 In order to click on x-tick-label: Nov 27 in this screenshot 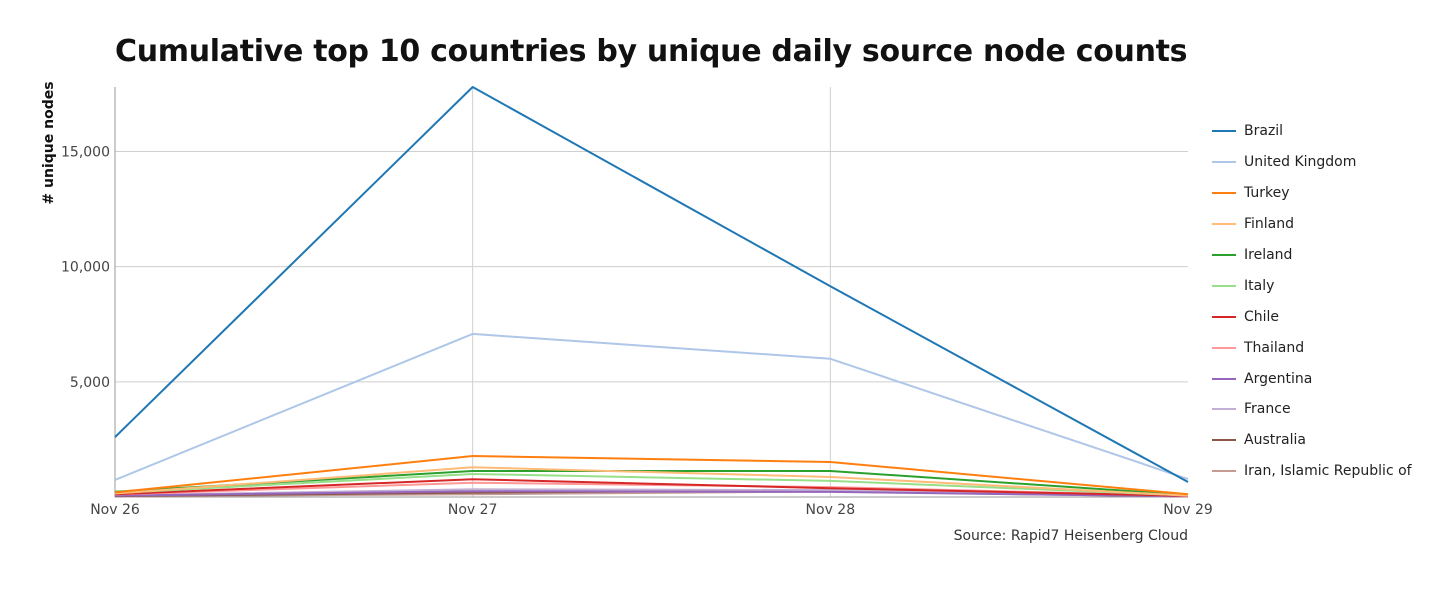, I will do `click(473, 510)`.